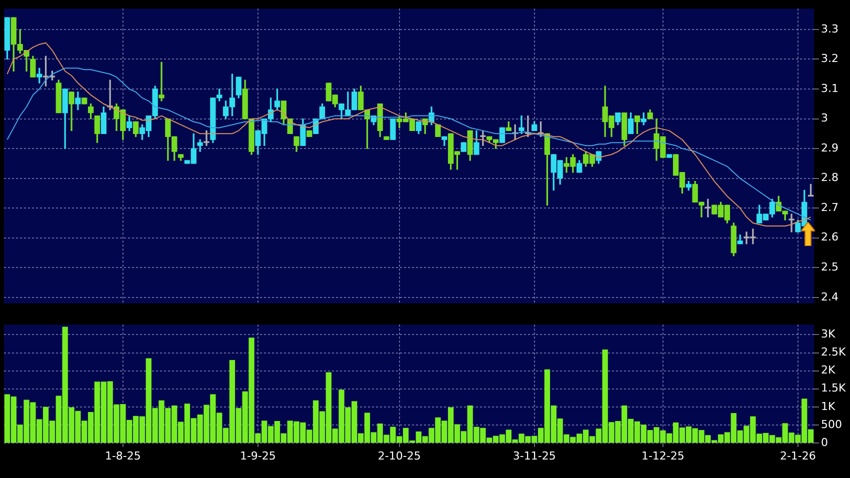 Image resolution: width=850 pixels, height=478 pixels. Describe the element at coordinates (829, 147) in the screenshot. I see `y-tick-label: 2.9` at that location.